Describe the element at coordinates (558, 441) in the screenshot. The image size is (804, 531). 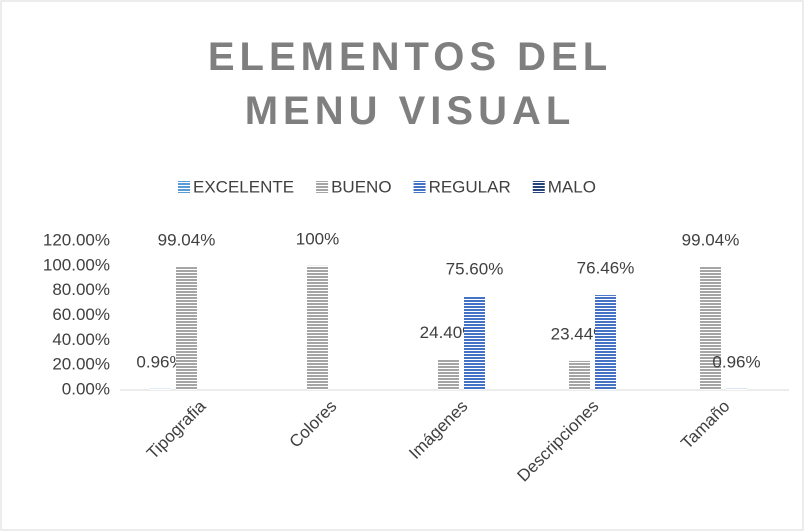
I see `x-tick-label: Descripciones` at that location.